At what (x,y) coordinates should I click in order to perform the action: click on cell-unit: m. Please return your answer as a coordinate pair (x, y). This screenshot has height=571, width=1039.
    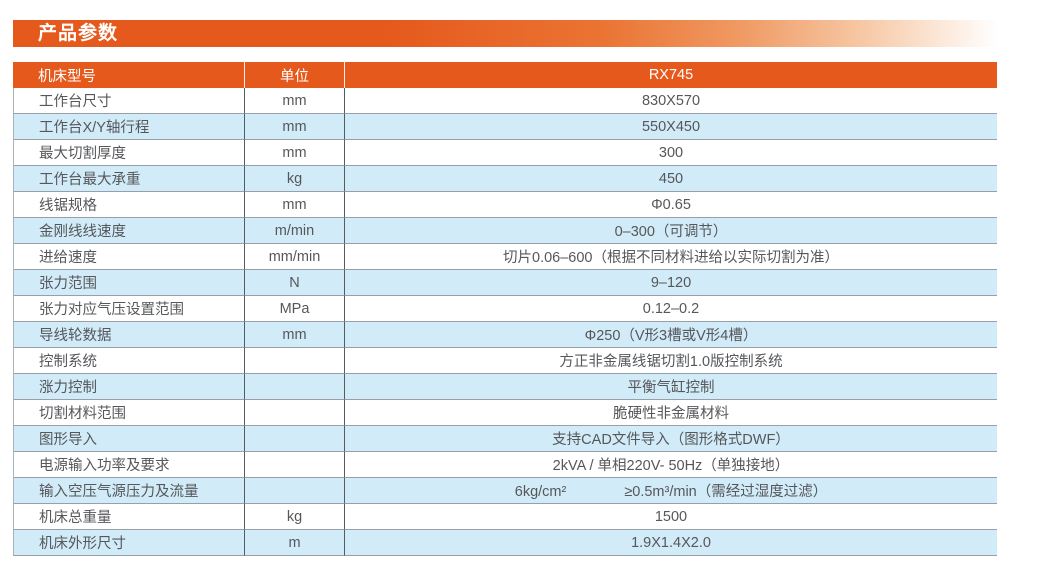
    Looking at the image, I should click on (295, 543).